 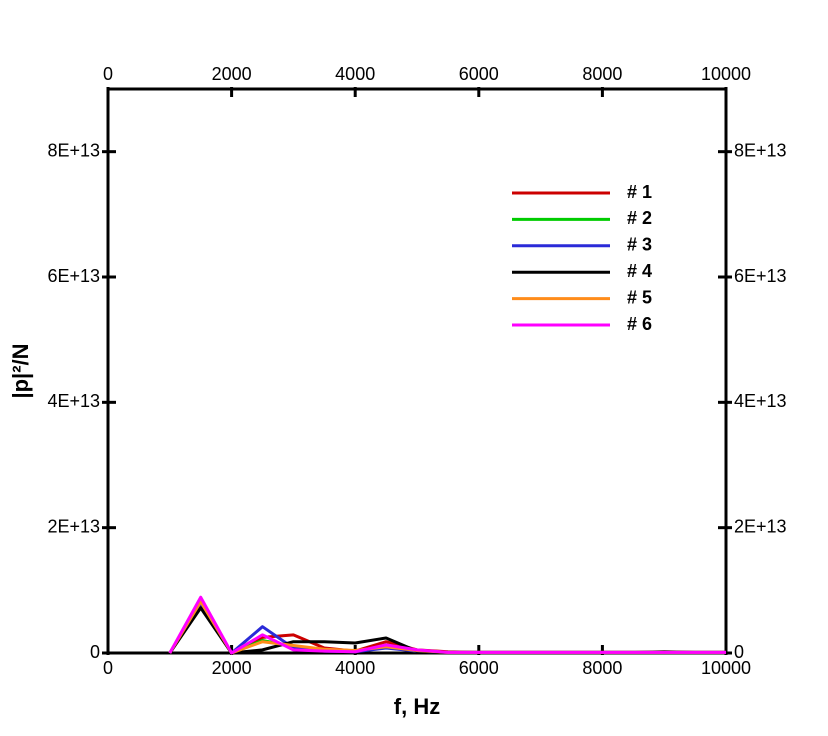 I want to click on x-tick-label: 2000, so click(x=232, y=668).